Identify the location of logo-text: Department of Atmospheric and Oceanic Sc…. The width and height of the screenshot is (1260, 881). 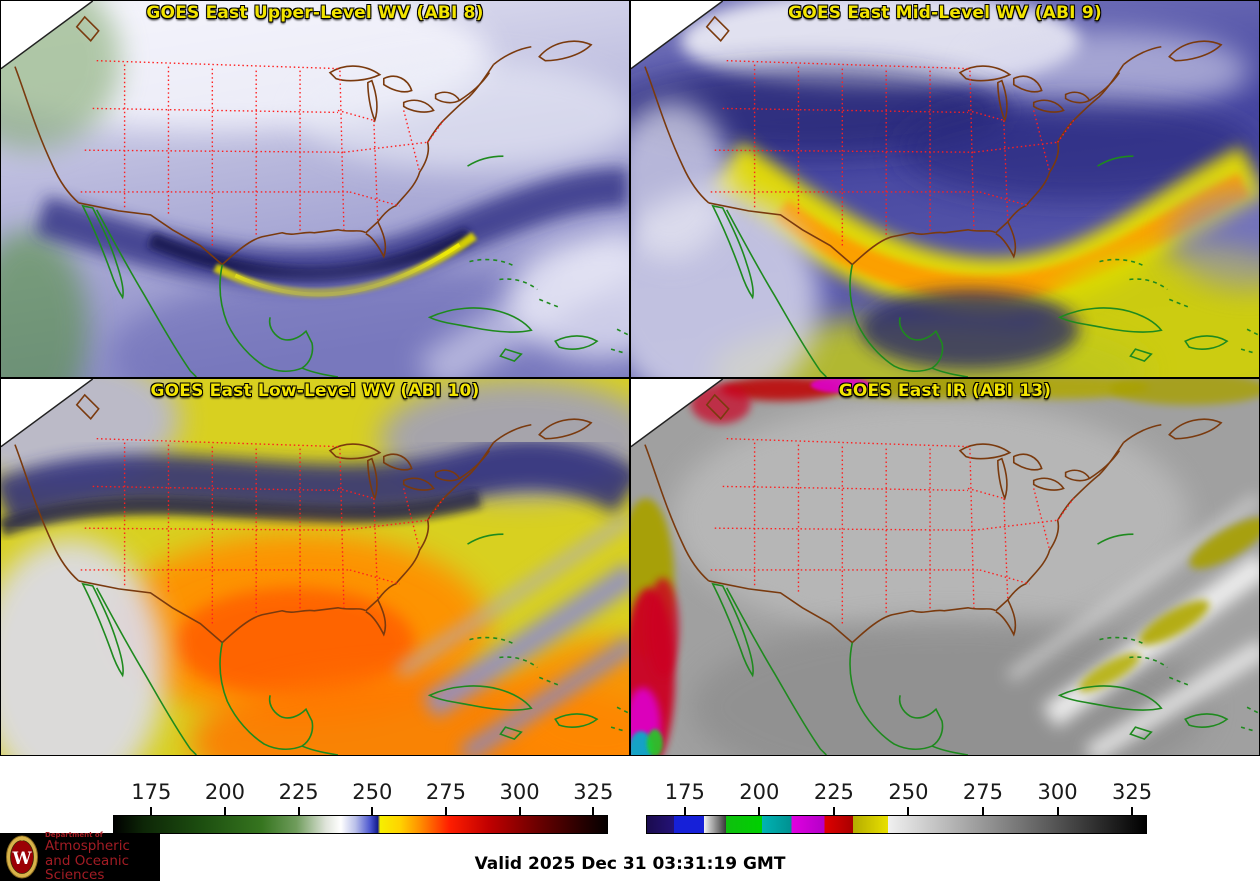
(102, 856).